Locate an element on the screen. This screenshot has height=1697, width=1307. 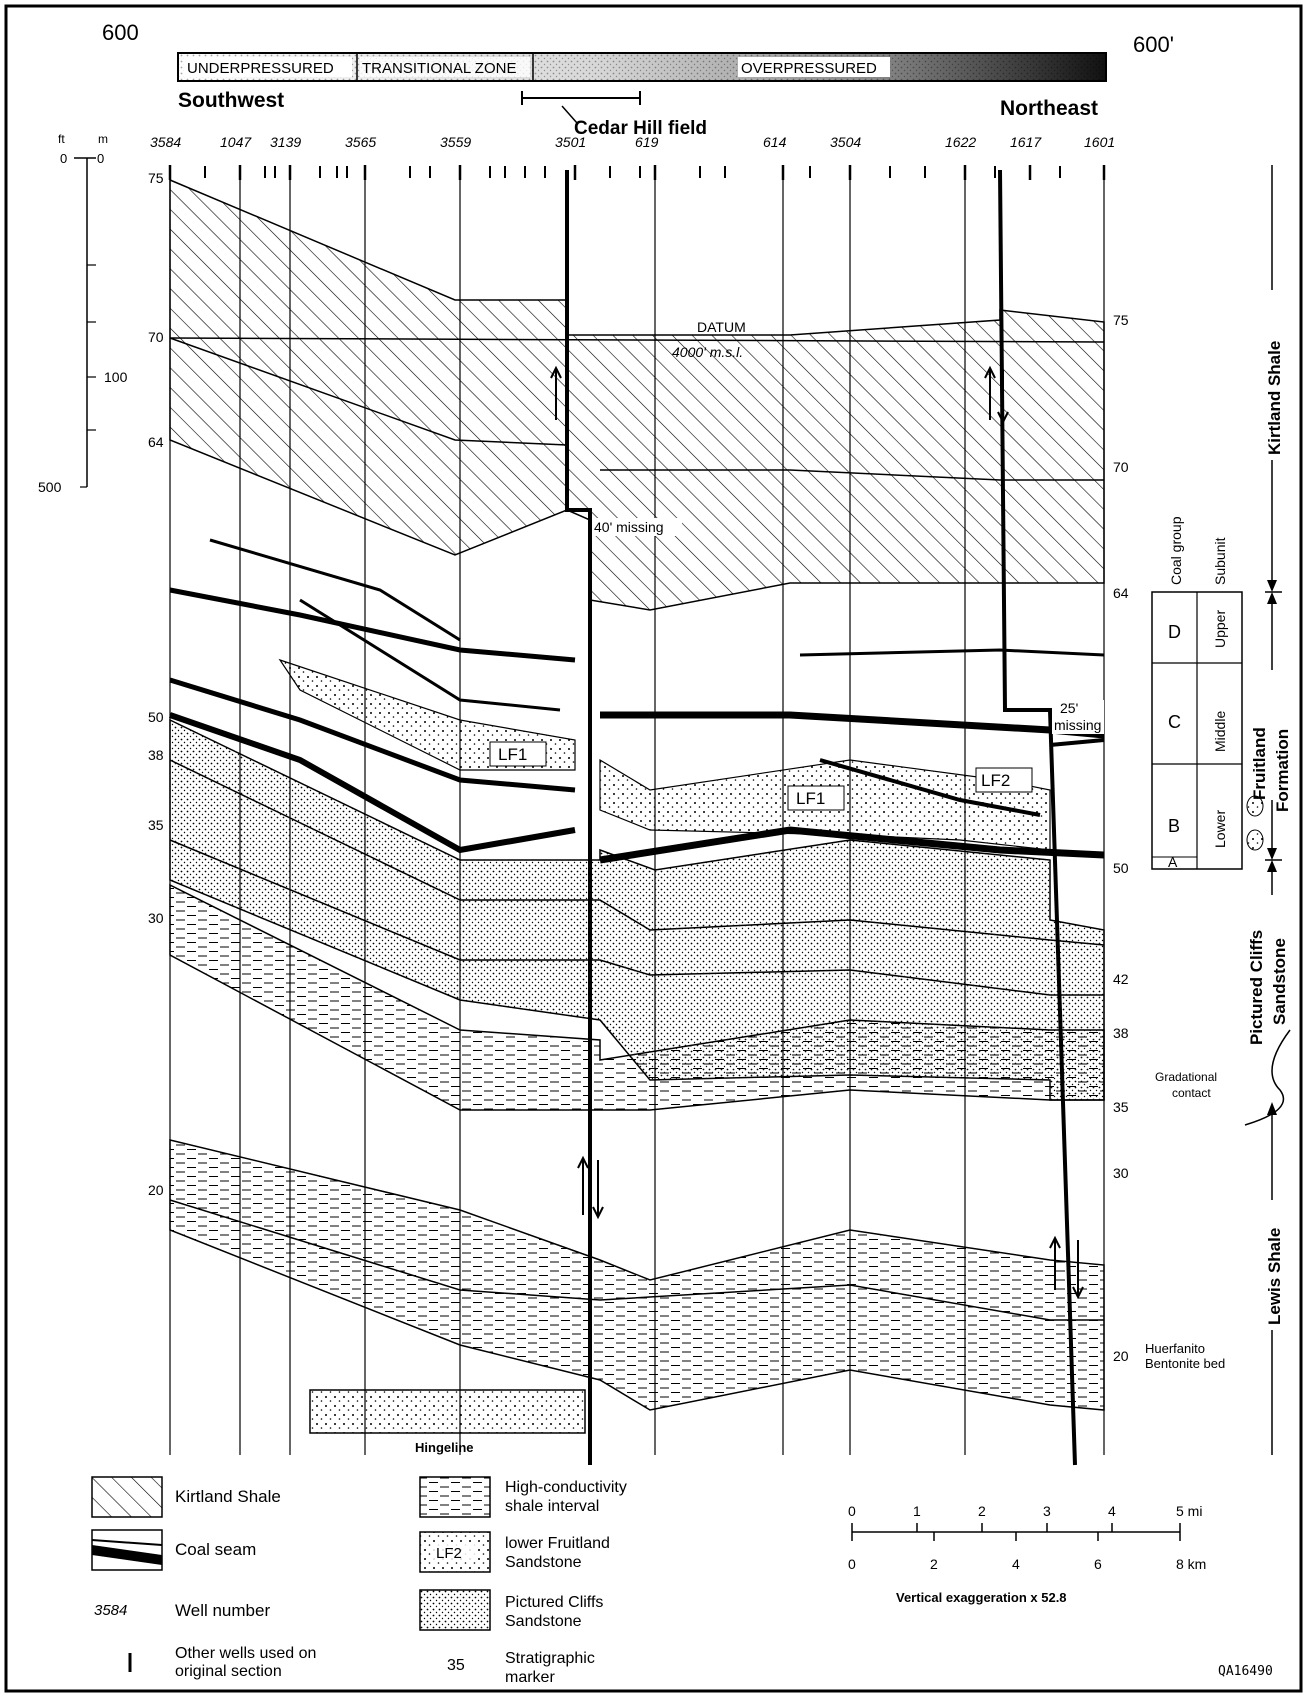
scale-km-label: 8 km is located at coordinates (1191, 1564).